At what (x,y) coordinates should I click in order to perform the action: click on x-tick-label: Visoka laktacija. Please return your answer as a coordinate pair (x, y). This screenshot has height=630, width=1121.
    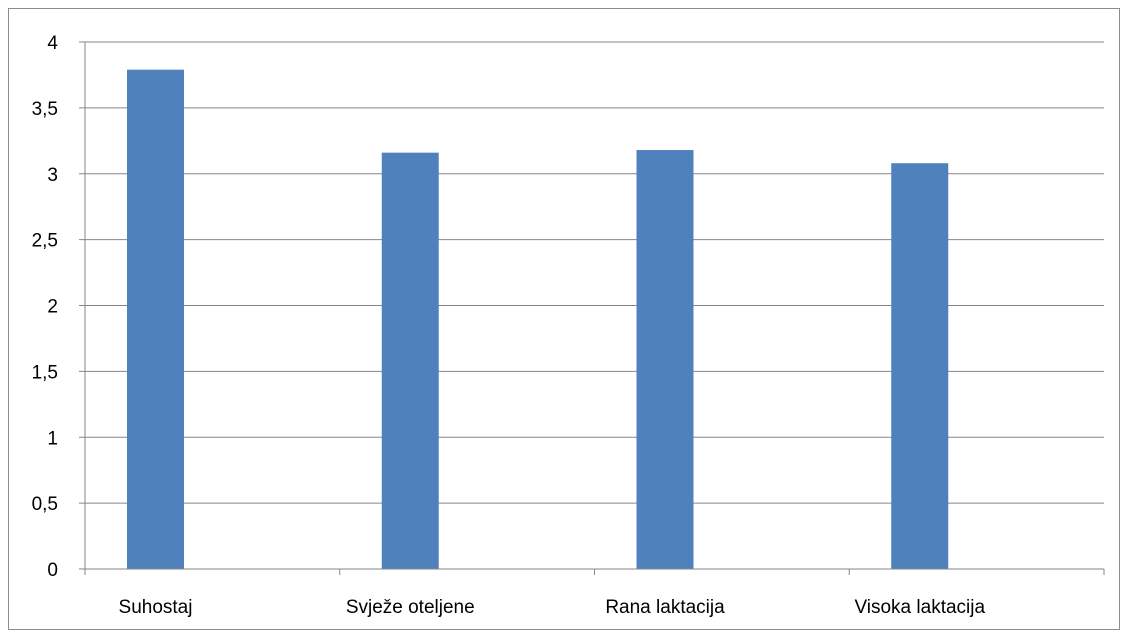
    Looking at the image, I should click on (919, 607).